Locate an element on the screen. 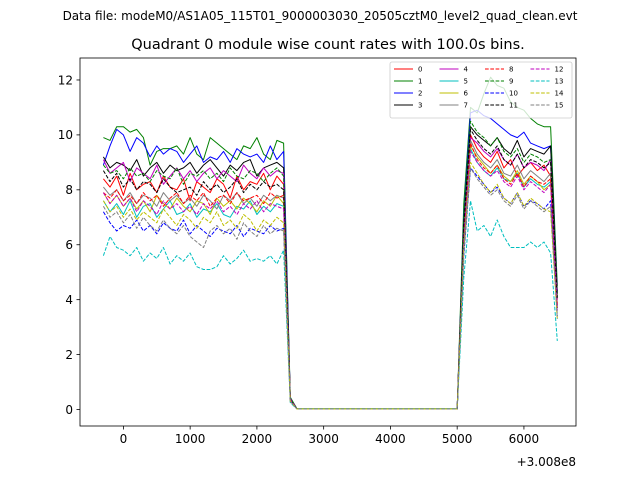 The image size is (640, 480). y-tick-label: 4 is located at coordinates (69, 300).